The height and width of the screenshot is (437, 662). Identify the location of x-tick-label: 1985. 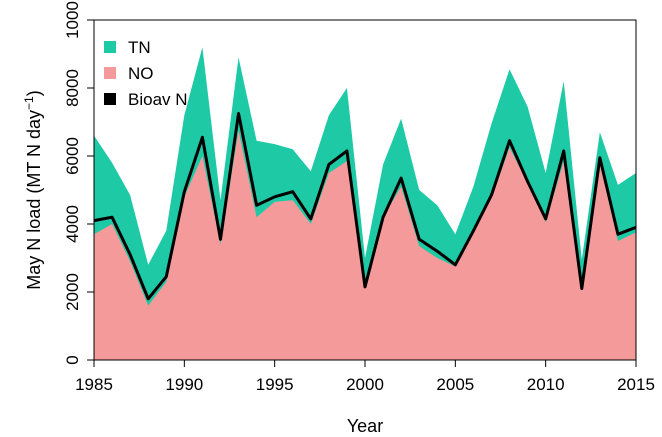
(94, 384).